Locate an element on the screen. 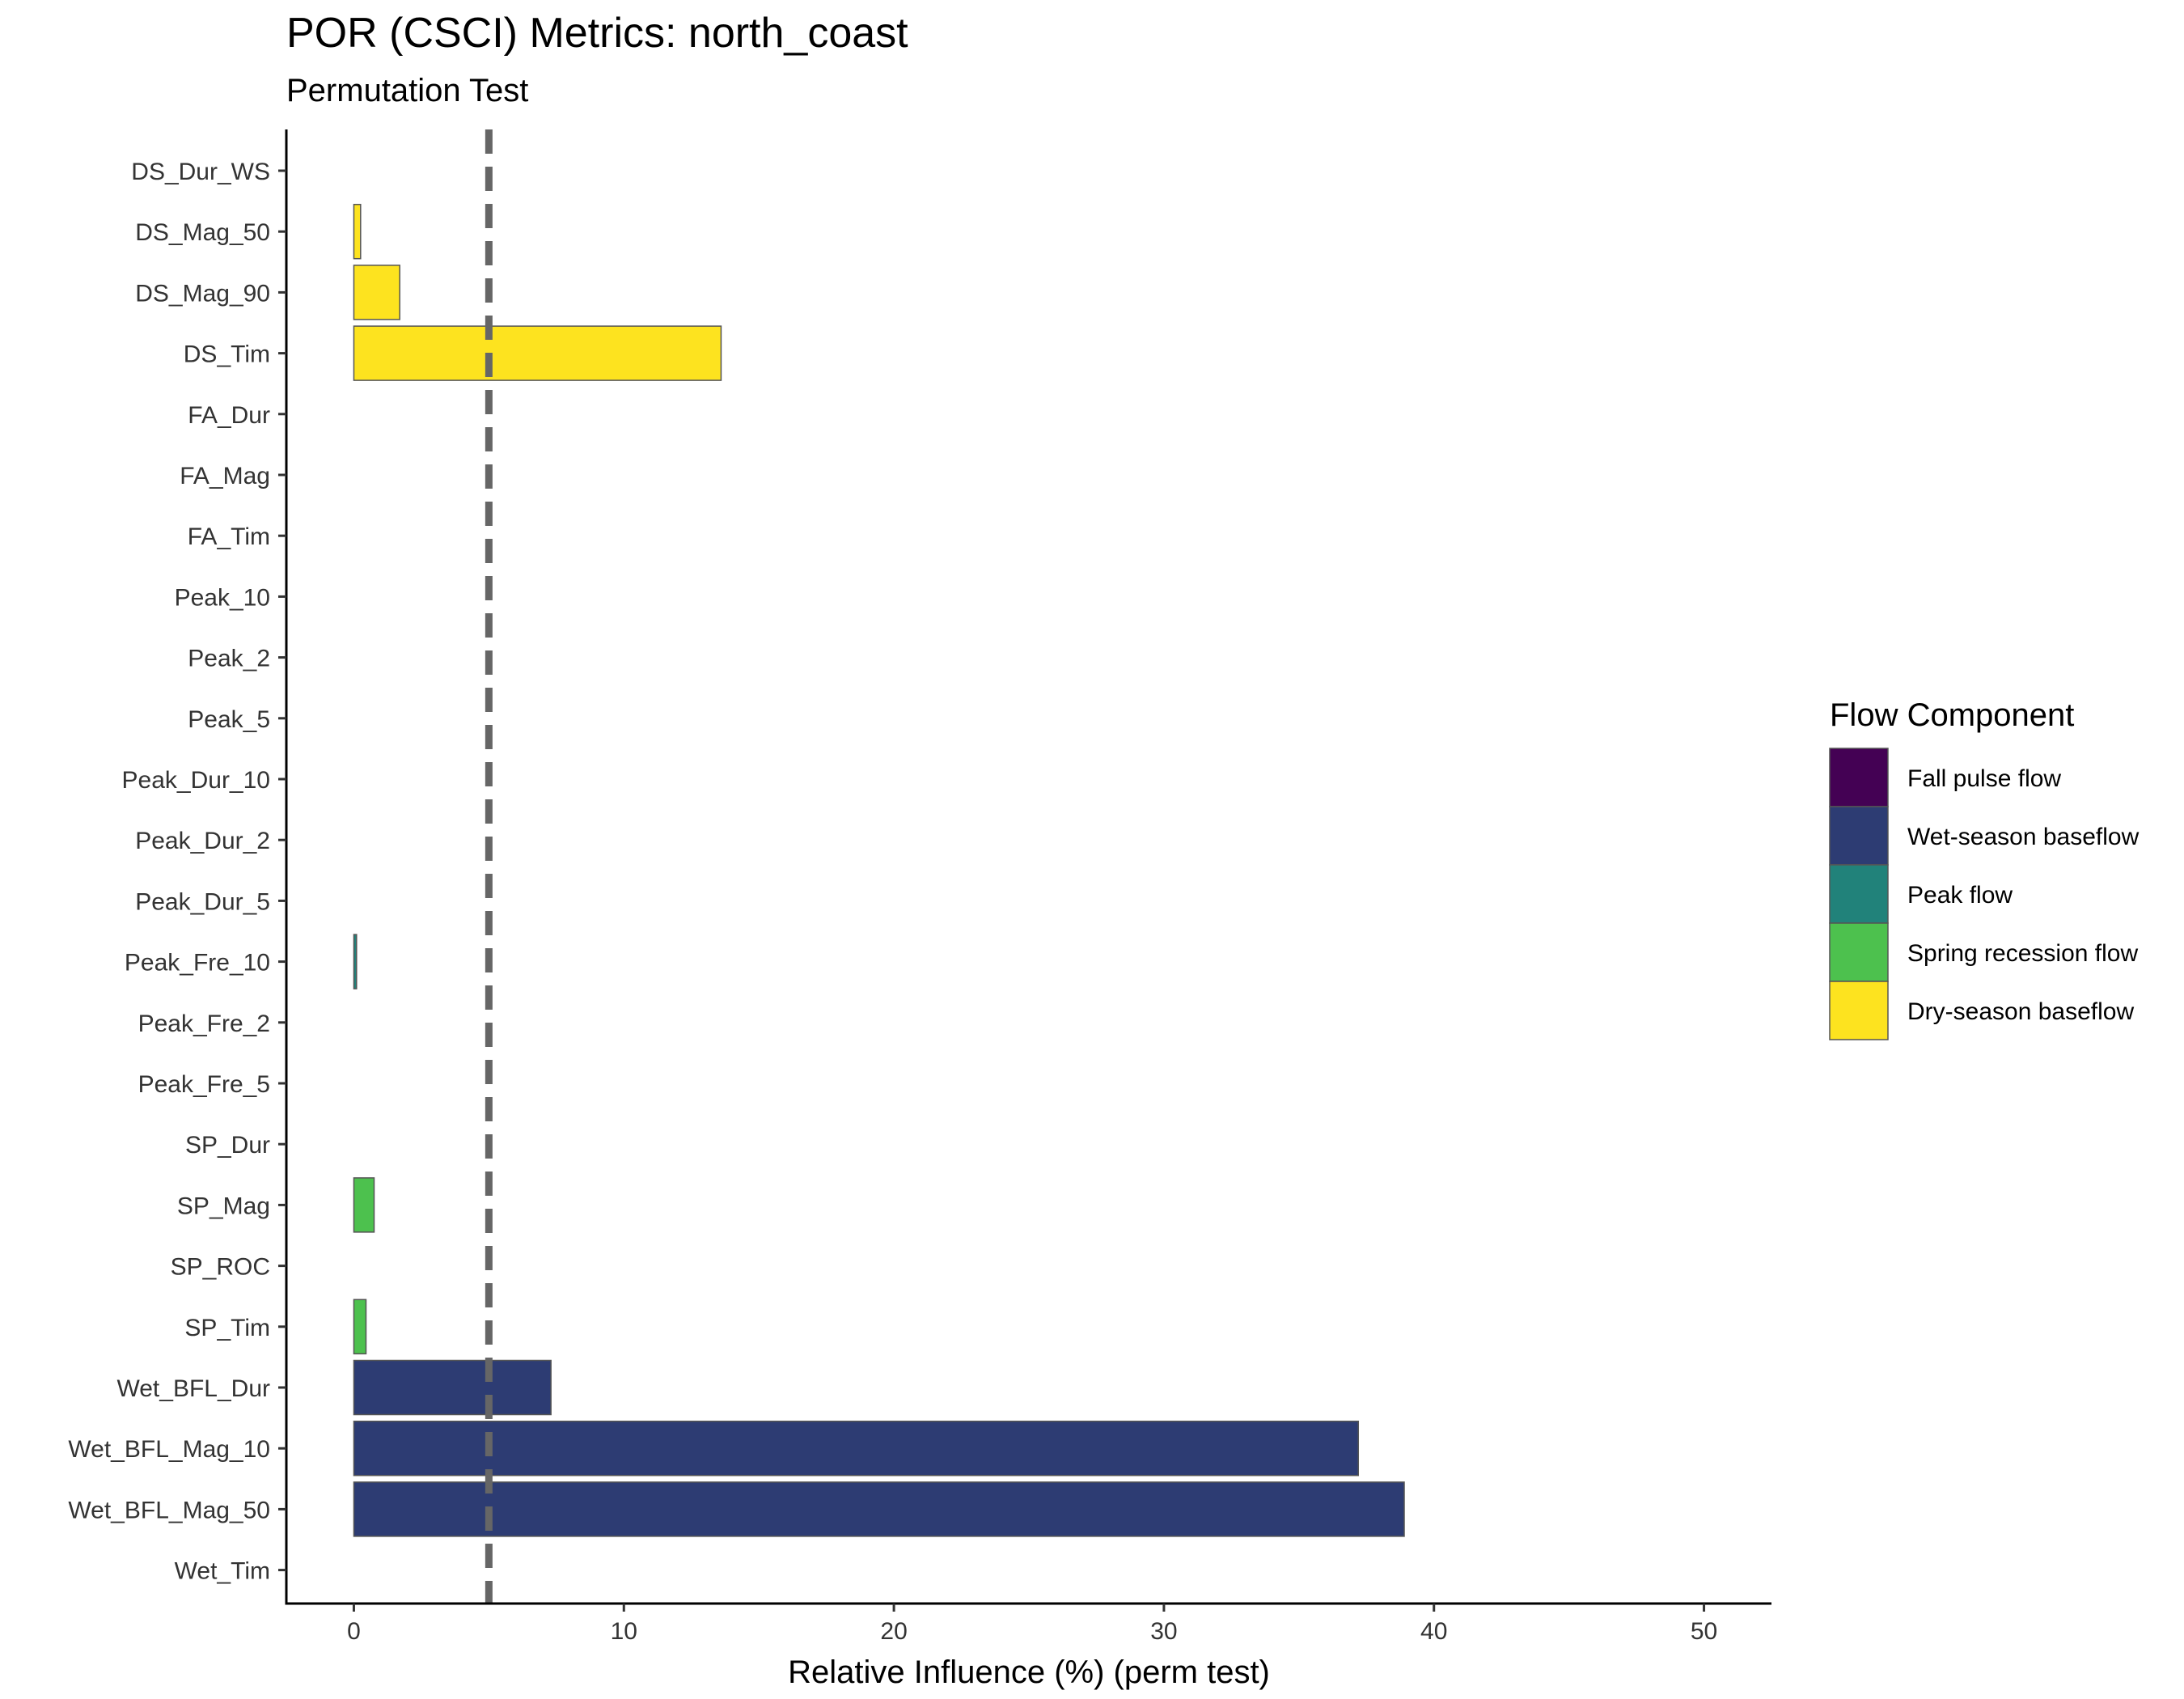  bar-SP_Tim is located at coordinates (360, 1327).